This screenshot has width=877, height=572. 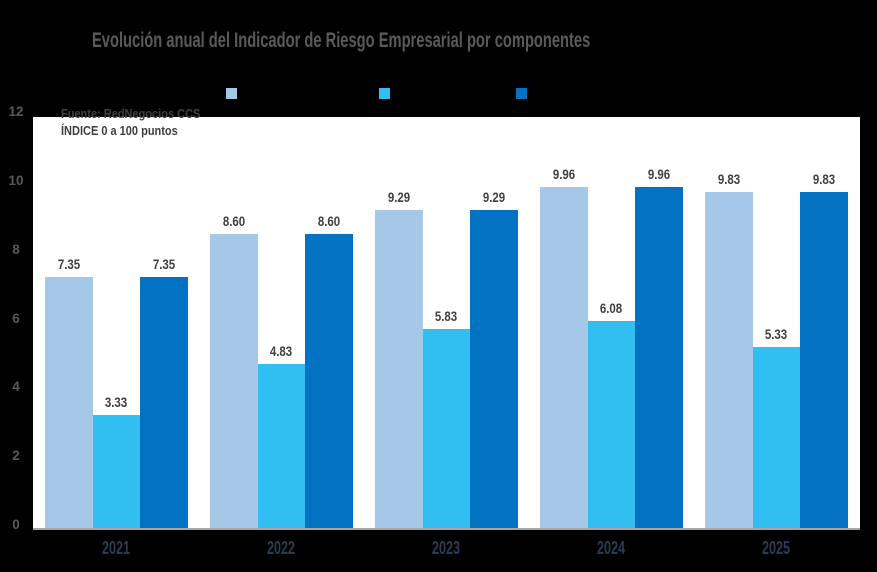 I want to click on x-year-label-2025: 2025, so click(x=776, y=548).